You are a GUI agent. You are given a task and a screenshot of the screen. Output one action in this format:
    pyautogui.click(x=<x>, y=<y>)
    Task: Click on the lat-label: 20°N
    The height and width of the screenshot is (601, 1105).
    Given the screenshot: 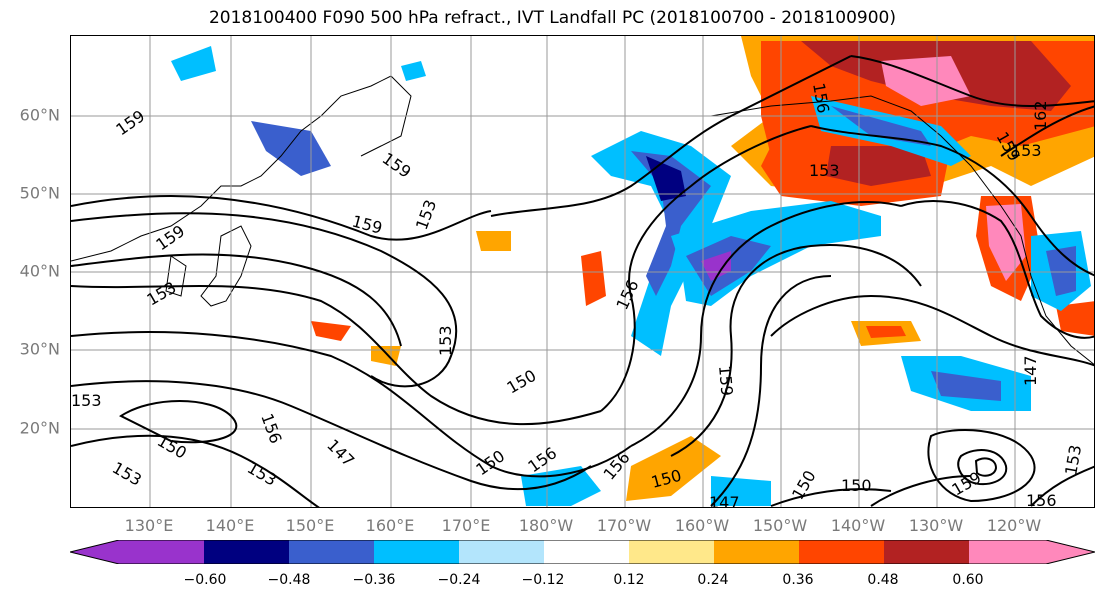 What is the action you would take?
    pyautogui.click(x=39, y=428)
    